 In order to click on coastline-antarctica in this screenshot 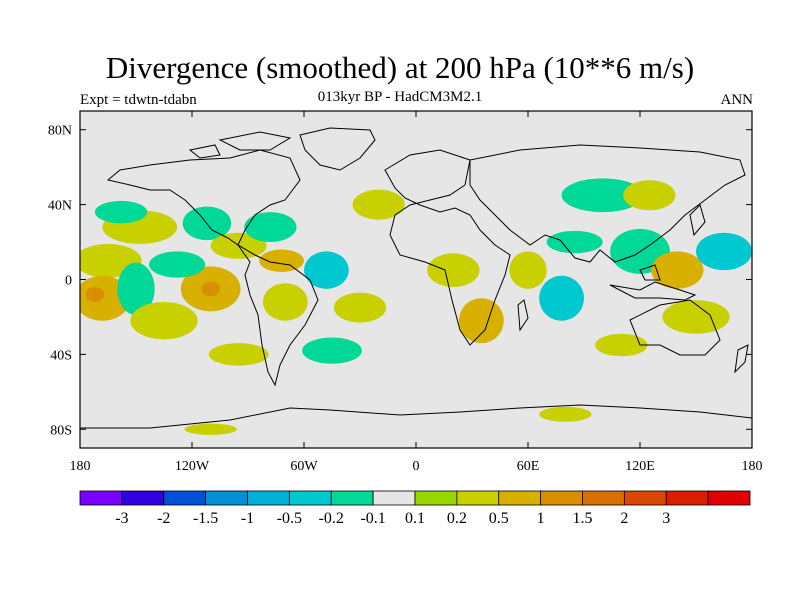, I will do `click(416, 416)`.